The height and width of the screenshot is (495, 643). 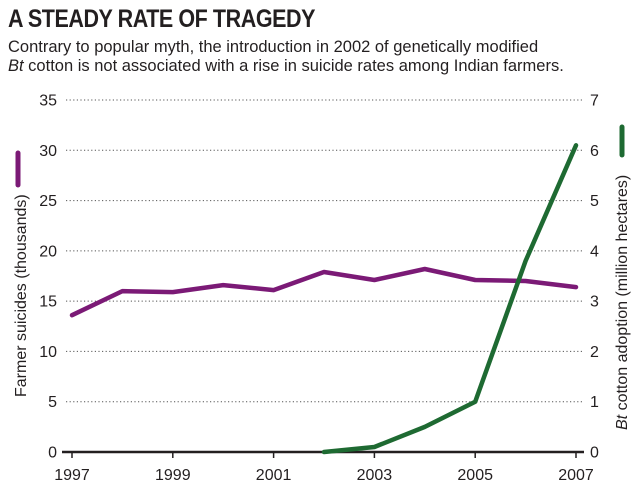 I want to click on right-axis-title: Bt cotton adoption (million hectares), so click(x=622, y=302).